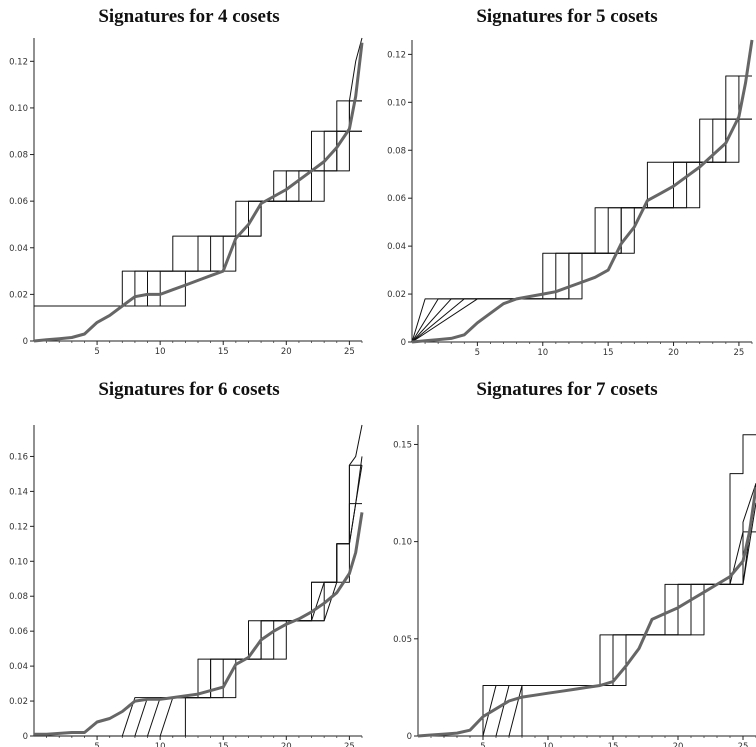  Describe the element at coordinates (199, 624) in the screenshot. I see `average-signature-line` at that location.